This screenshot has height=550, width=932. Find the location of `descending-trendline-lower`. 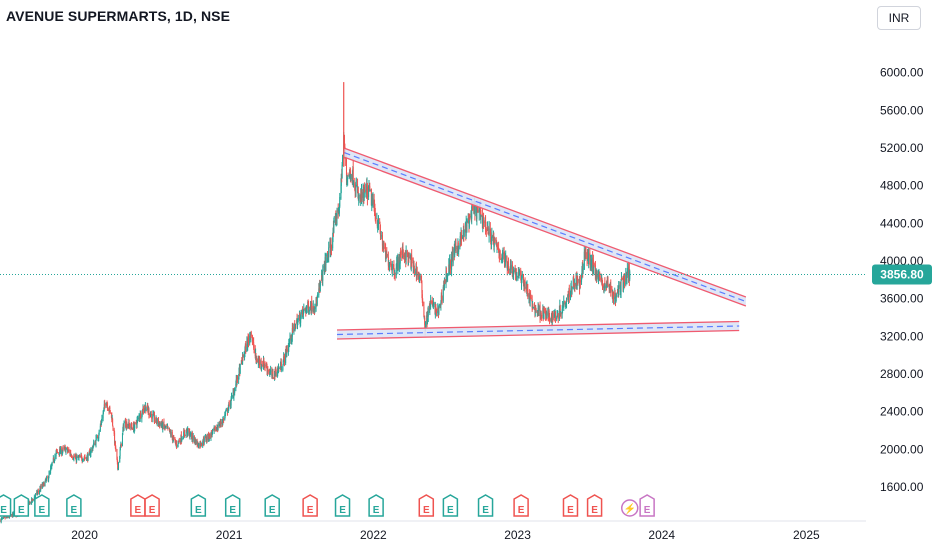

descending-trendline-lower is located at coordinates (545, 231).